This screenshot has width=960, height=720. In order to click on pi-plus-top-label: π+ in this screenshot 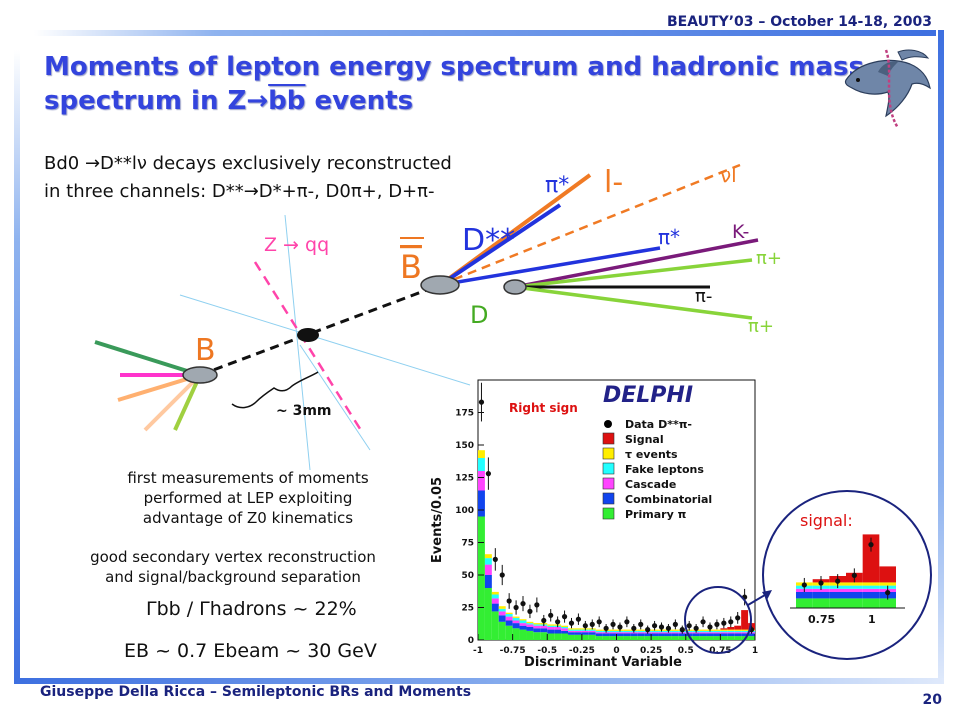, I will do `click(769, 258)`.